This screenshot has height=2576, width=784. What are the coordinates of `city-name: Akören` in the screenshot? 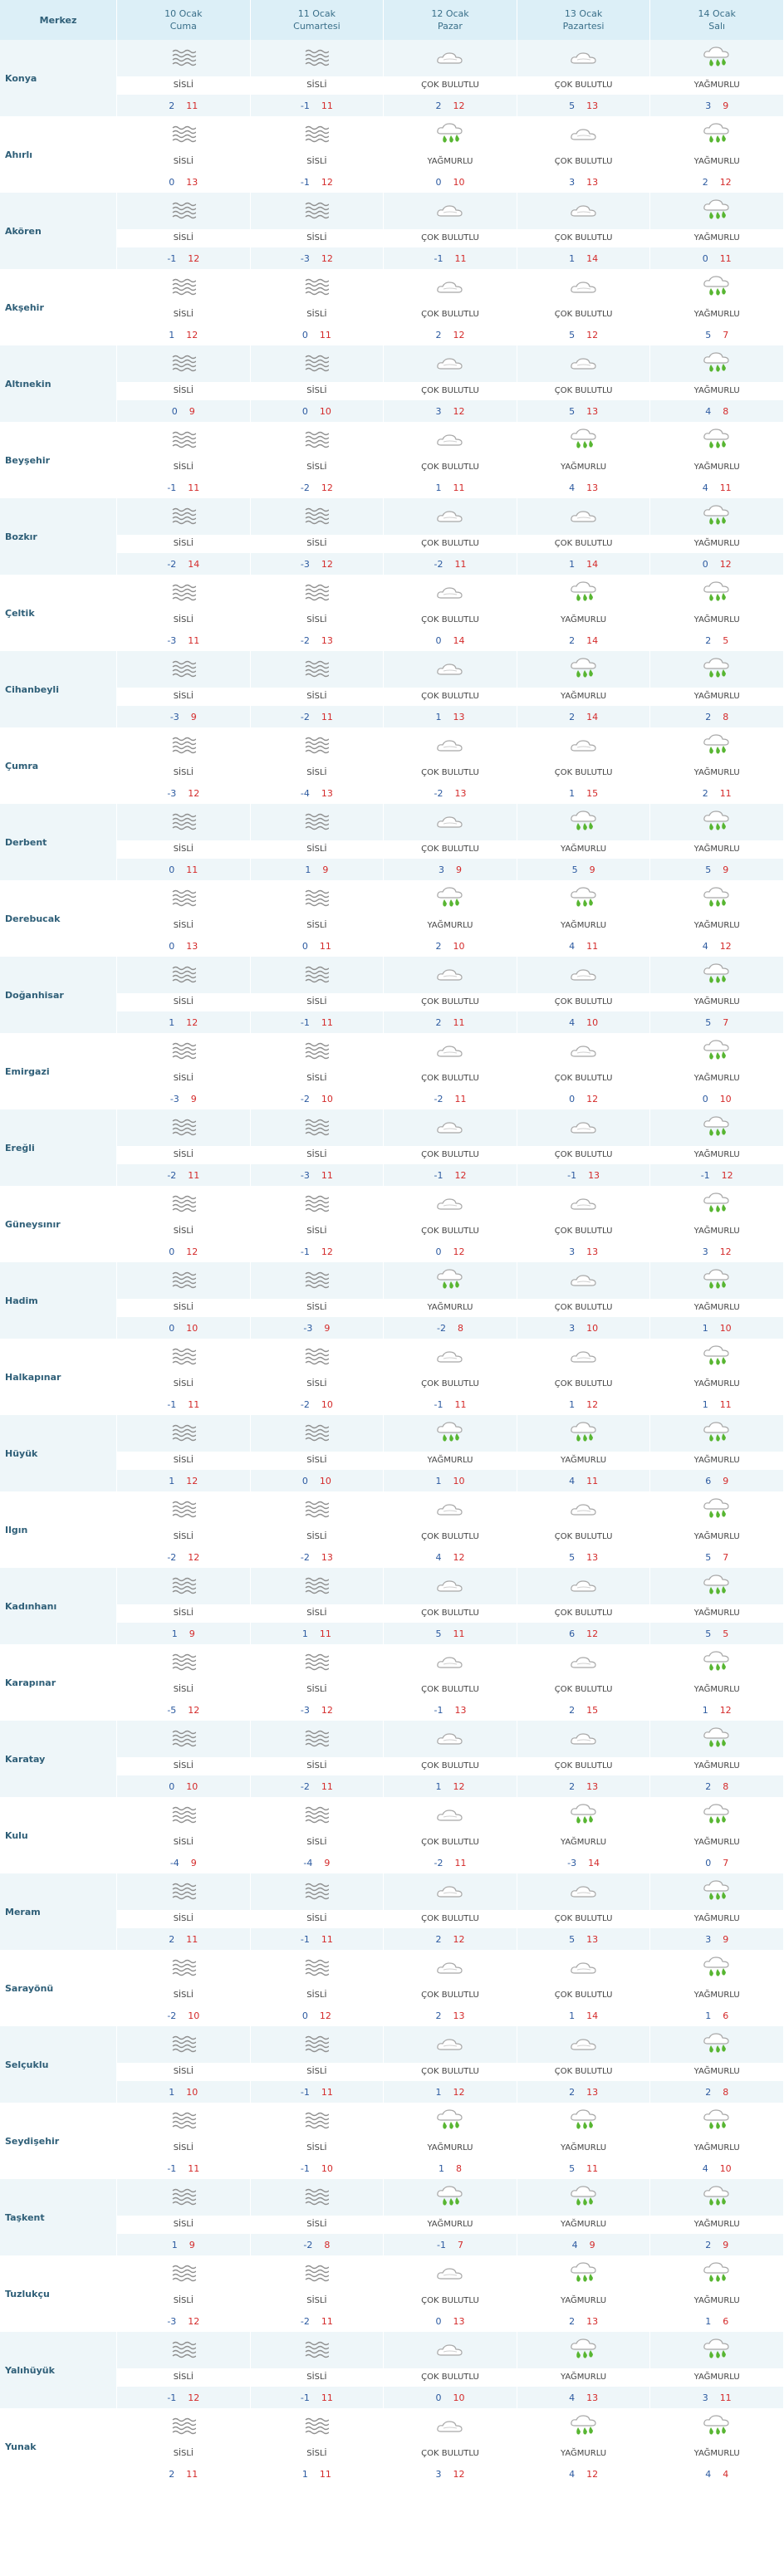 It's located at (58, 231).